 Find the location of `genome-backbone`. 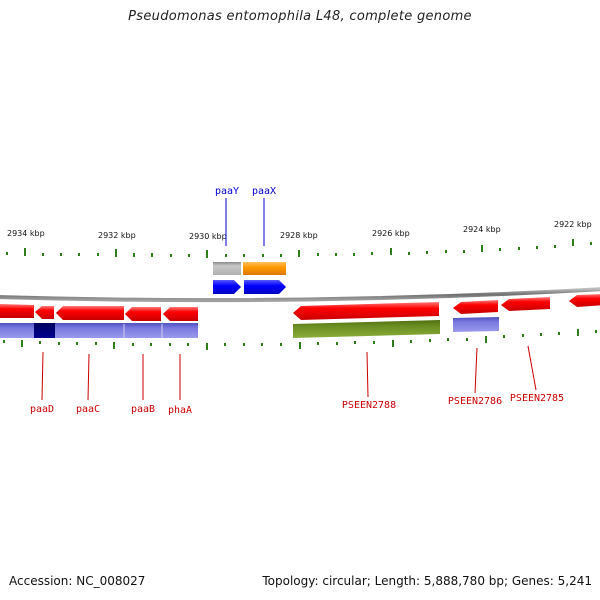

genome-backbone is located at coordinates (300, 295).